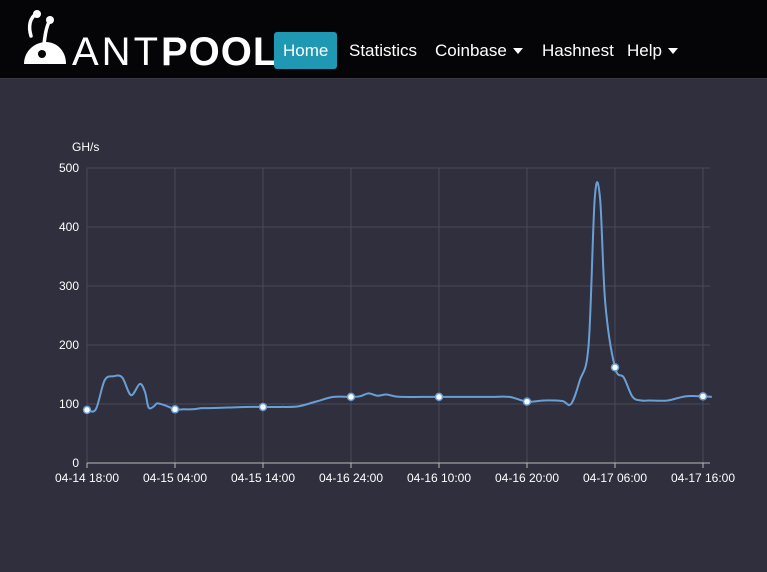 The height and width of the screenshot is (572, 767). What do you see at coordinates (175, 478) in the screenshot?
I see `x-tick-label: 04-15 04:00` at bounding box center [175, 478].